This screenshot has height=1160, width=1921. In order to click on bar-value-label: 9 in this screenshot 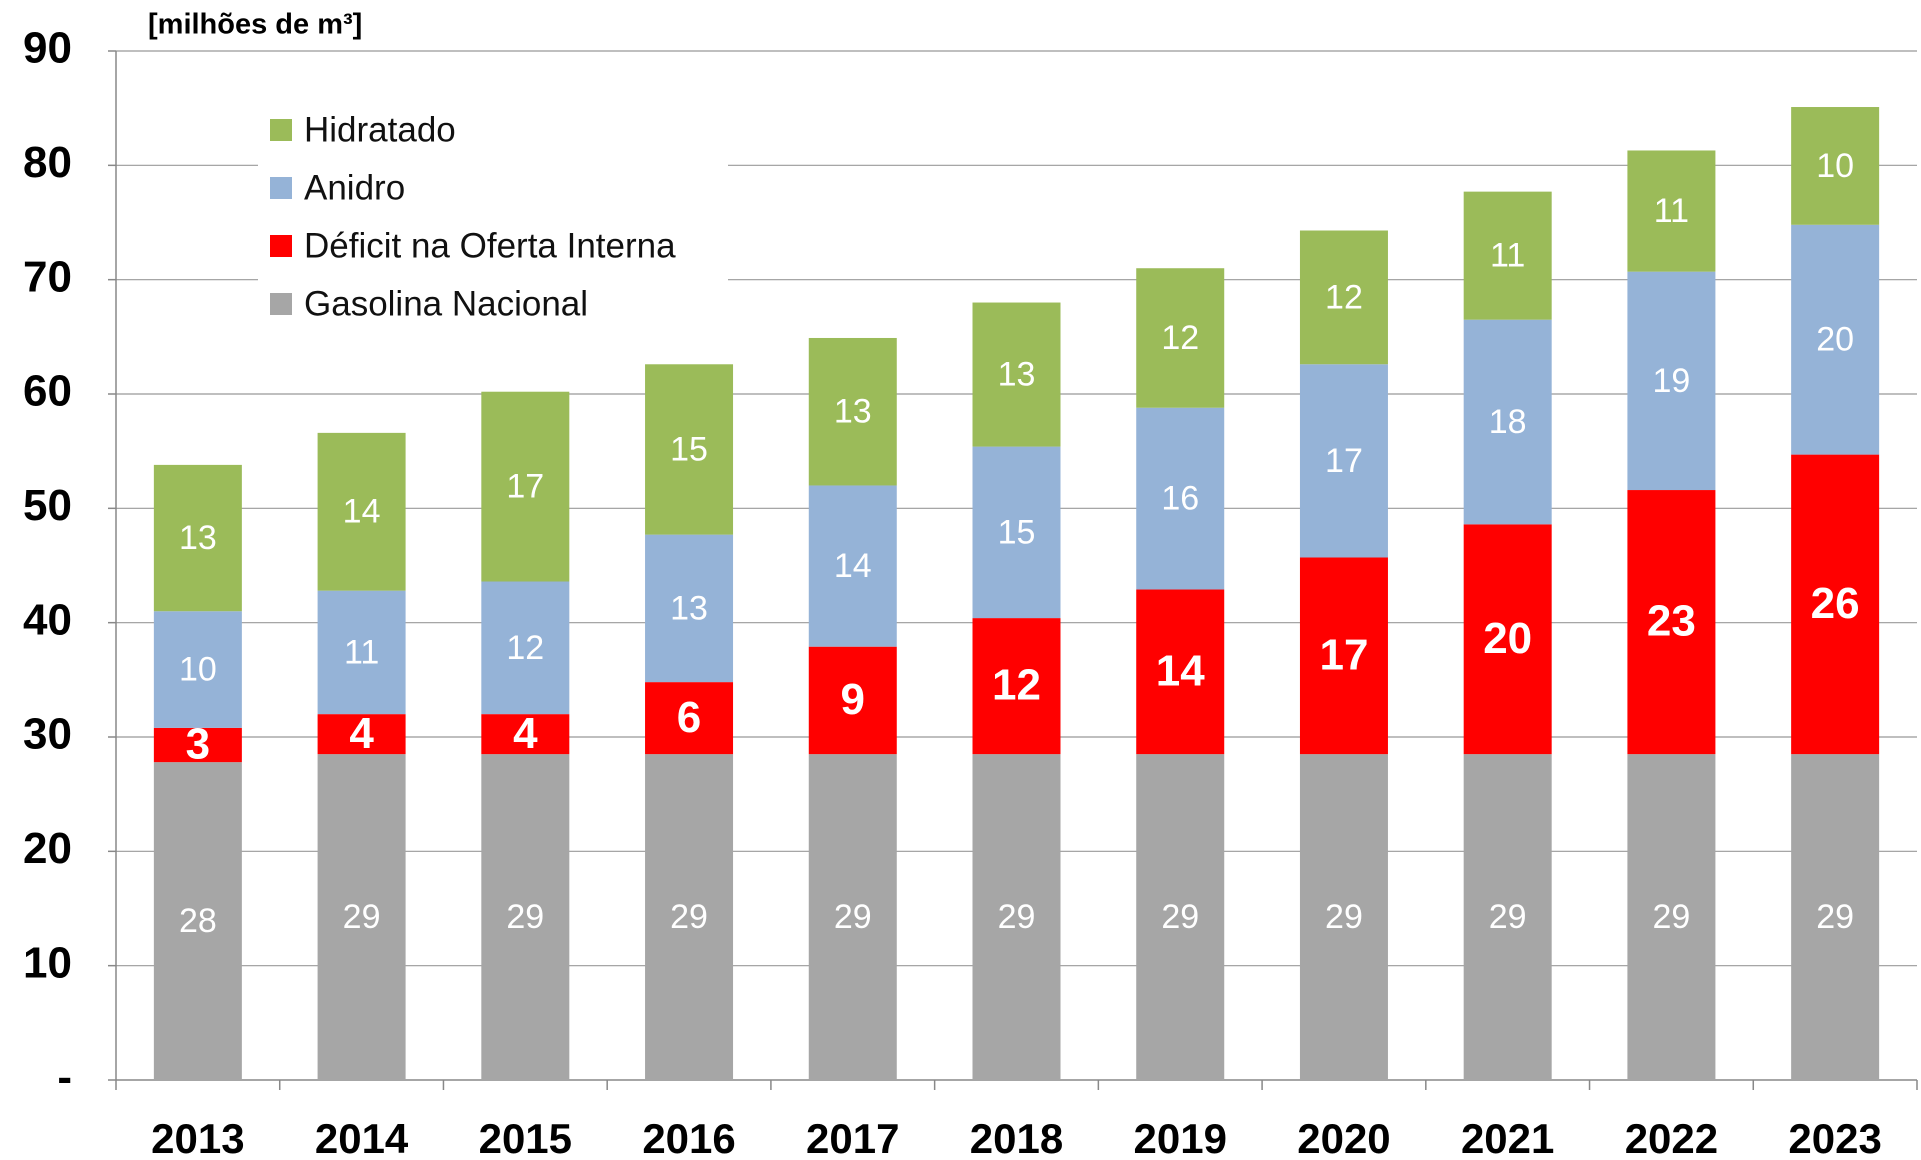, I will do `click(853, 699)`.